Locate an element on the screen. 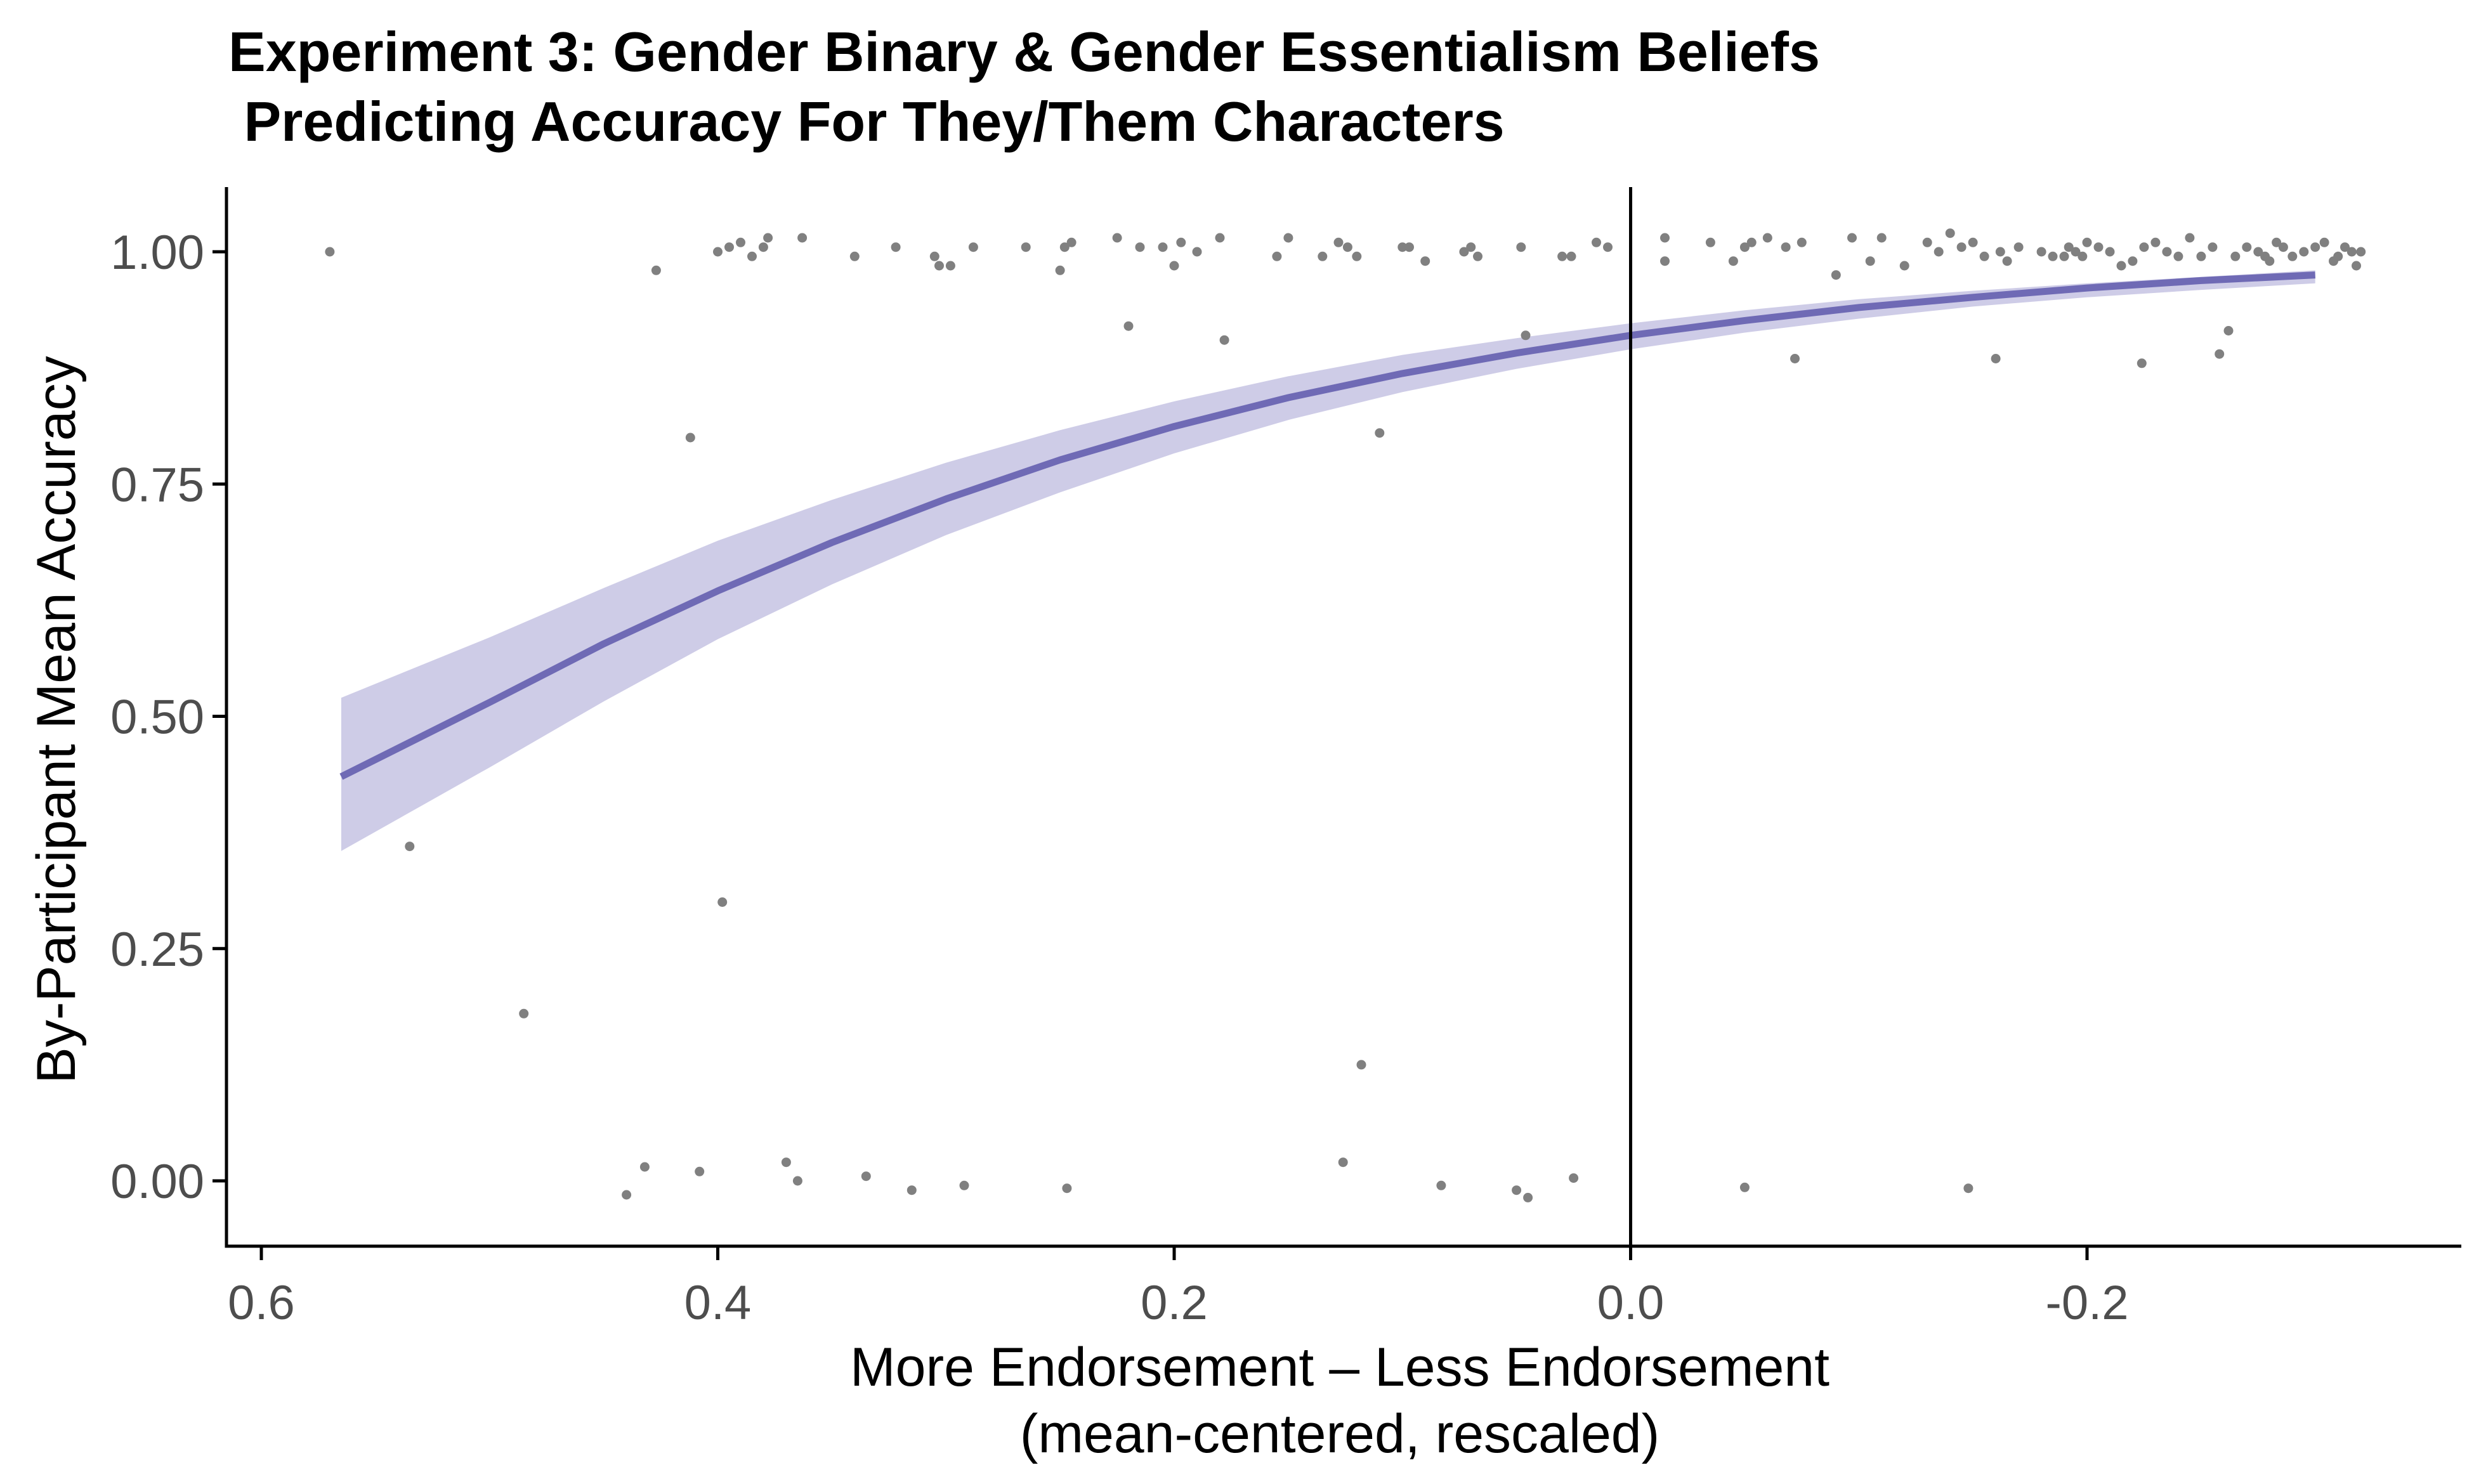 This screenshot has width=2474, height=1484. x-tick-label: 0.6 is located at coordinates (261, 1303).